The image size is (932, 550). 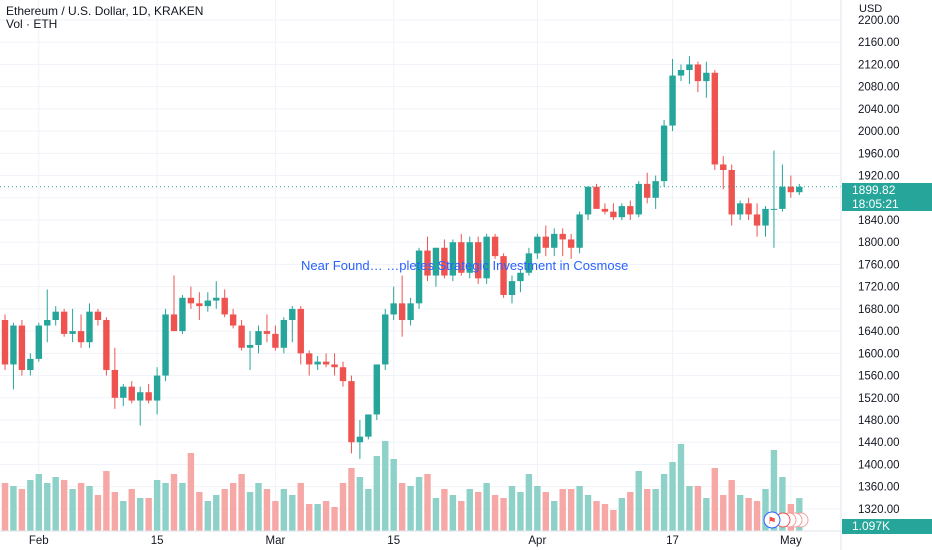 I want to click on price-tick-label: 1320.00, so click(x=879, y=510).